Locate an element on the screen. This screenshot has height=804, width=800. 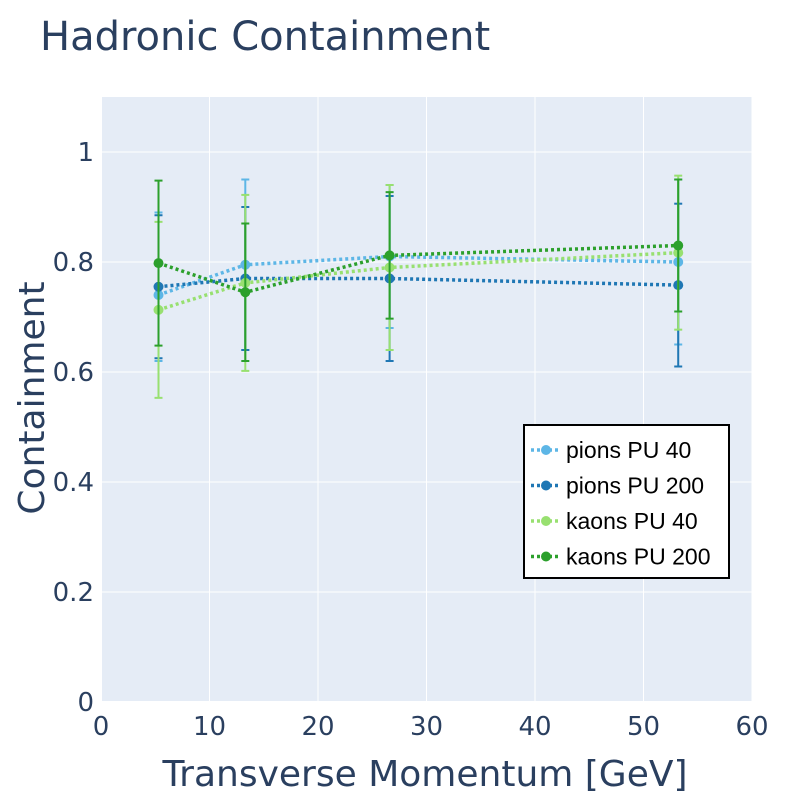
y-tick-label: 0 is located at coordinates (85, 703).